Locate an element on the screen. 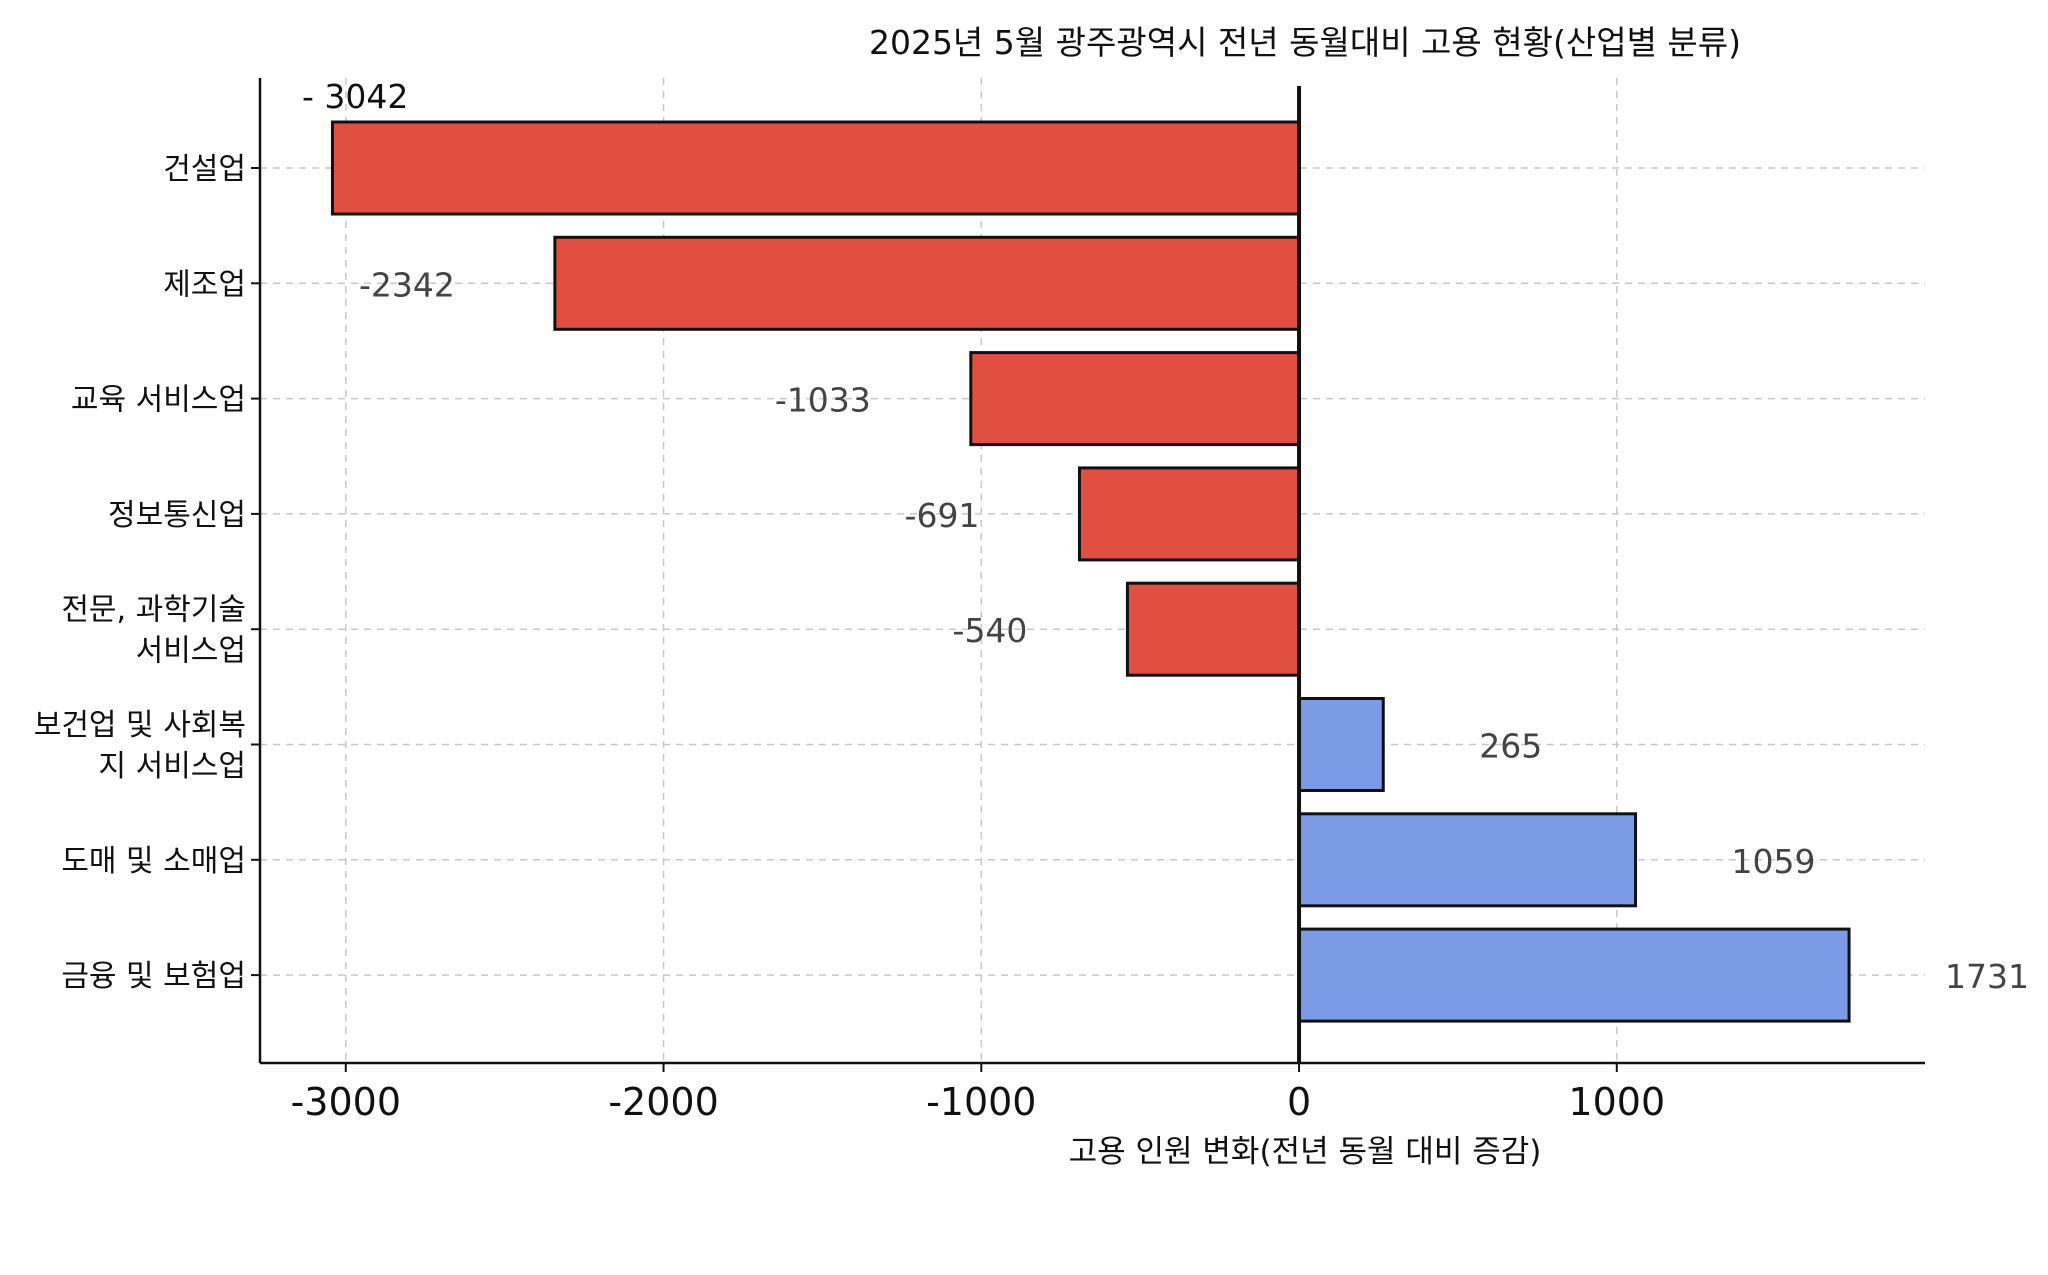 The image size is (2048, 1275). value-label: 1059 is located at coordinates (1774, 861).